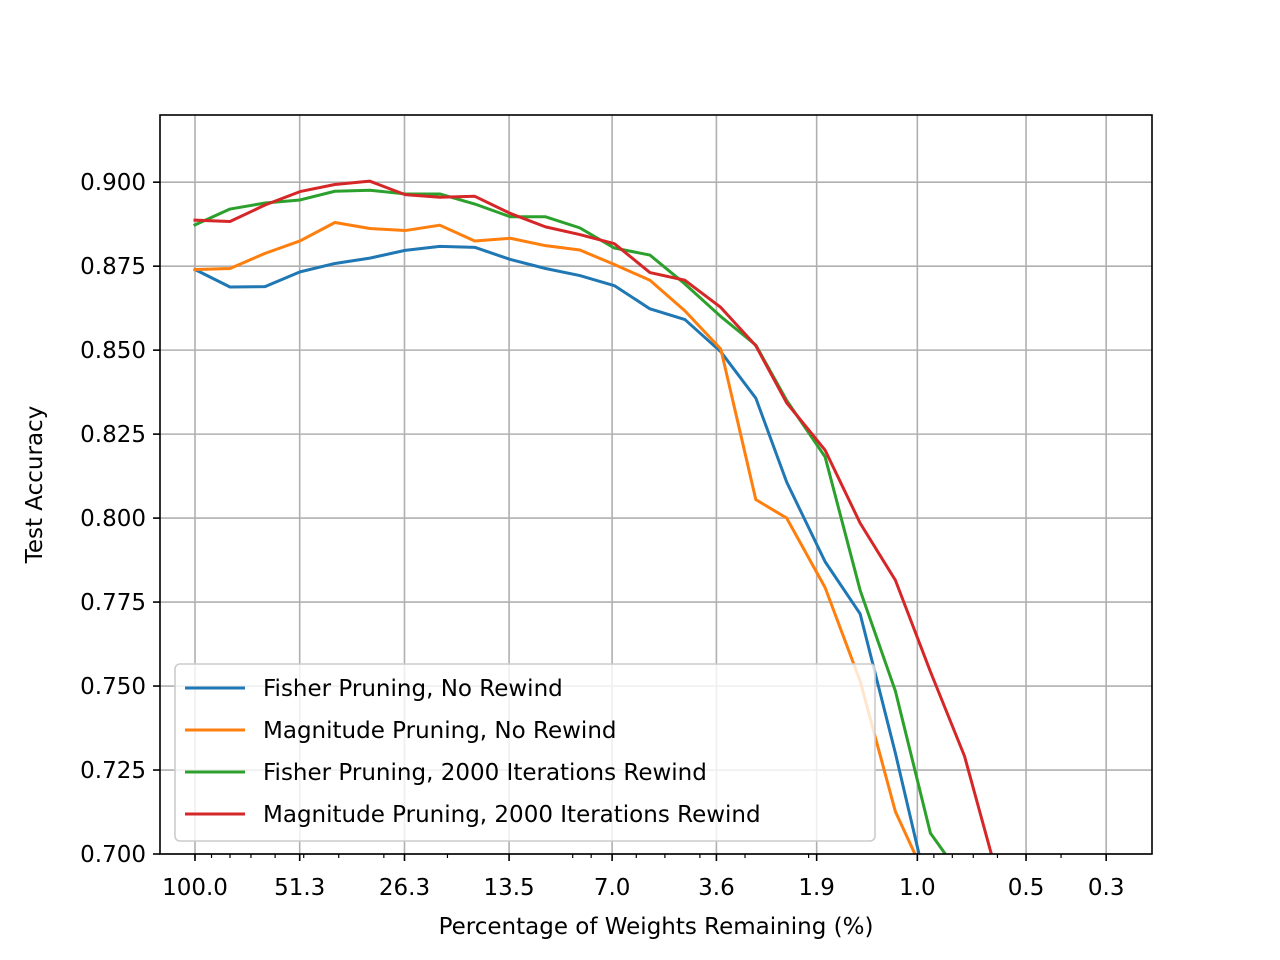  What do you see at coordinates (404, 888) in the screenshot?
I see `x-tick-label: 26.3` at bounding box center [404, 888].